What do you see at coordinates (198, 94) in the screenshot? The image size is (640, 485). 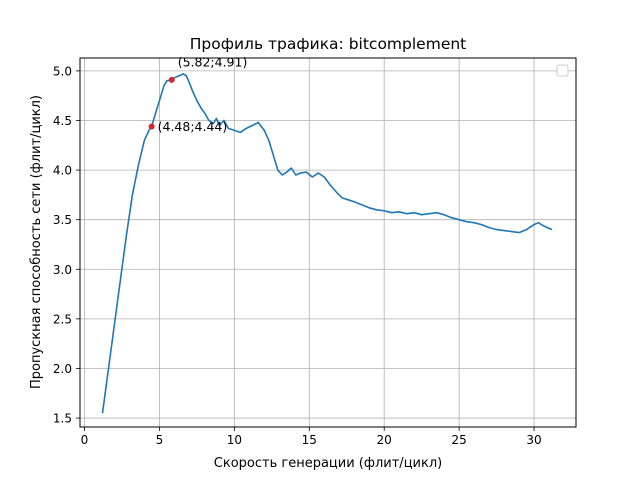 I see `annotations: (4.48;4.44) (5.82;4.91)` at bounding box center [198, 94].